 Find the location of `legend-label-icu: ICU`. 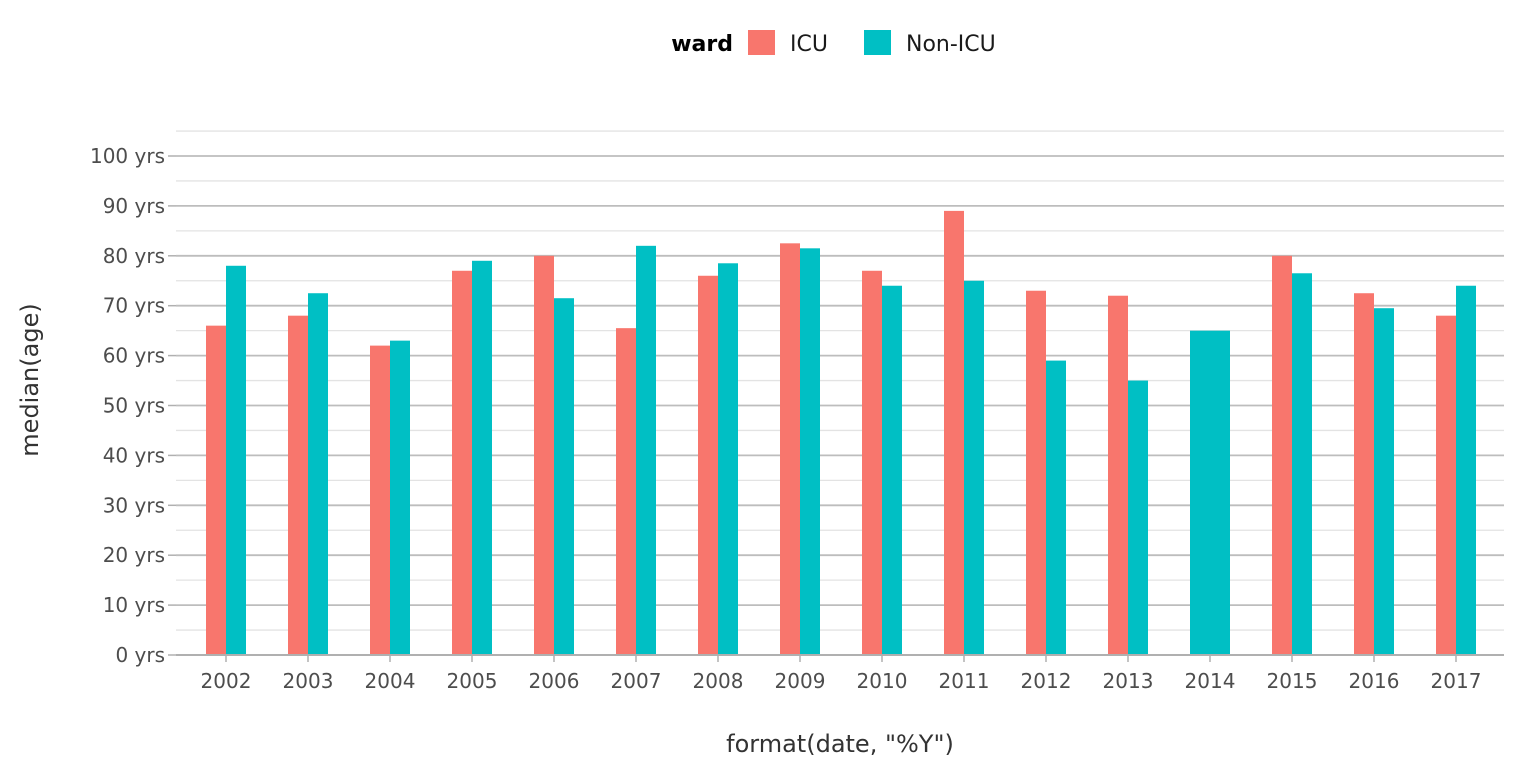

legend-label-icu: ICU is located at coordinates (809, 44).